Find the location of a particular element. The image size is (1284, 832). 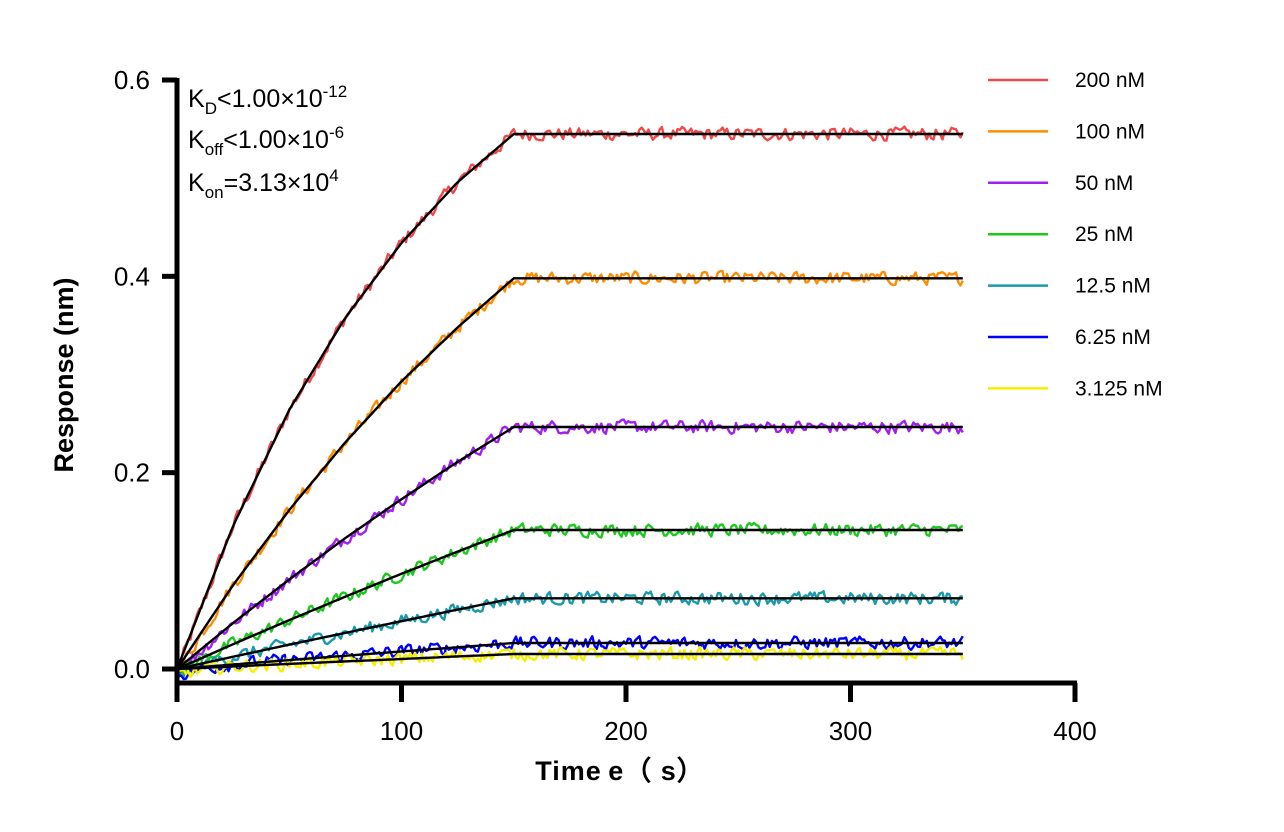

measured-curve-6.25-nM is located at coordinates (569, 658).